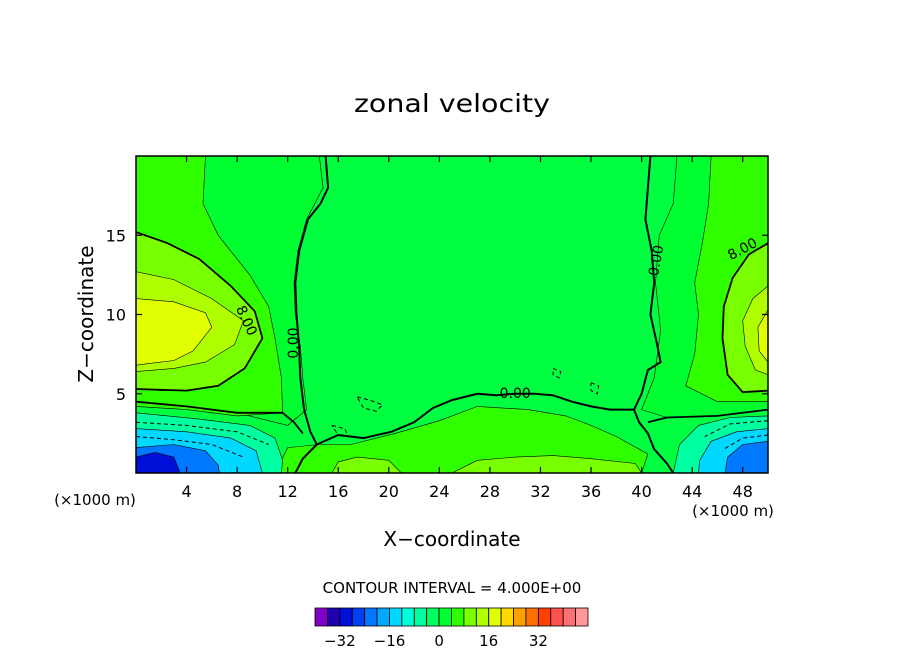  Describe the element at coordinates (288, 491) in the screenshot. I see `x-tick-label-12: 12` at that location.